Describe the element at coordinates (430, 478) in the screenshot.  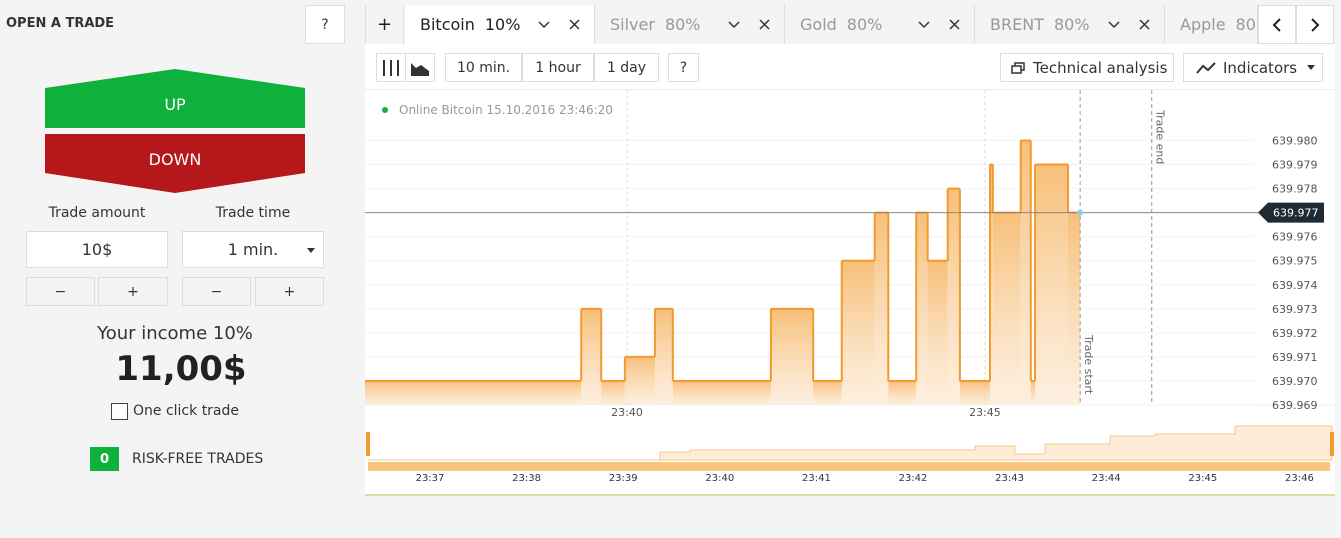
I see `navigator-tick-label: 23:37` at that location.